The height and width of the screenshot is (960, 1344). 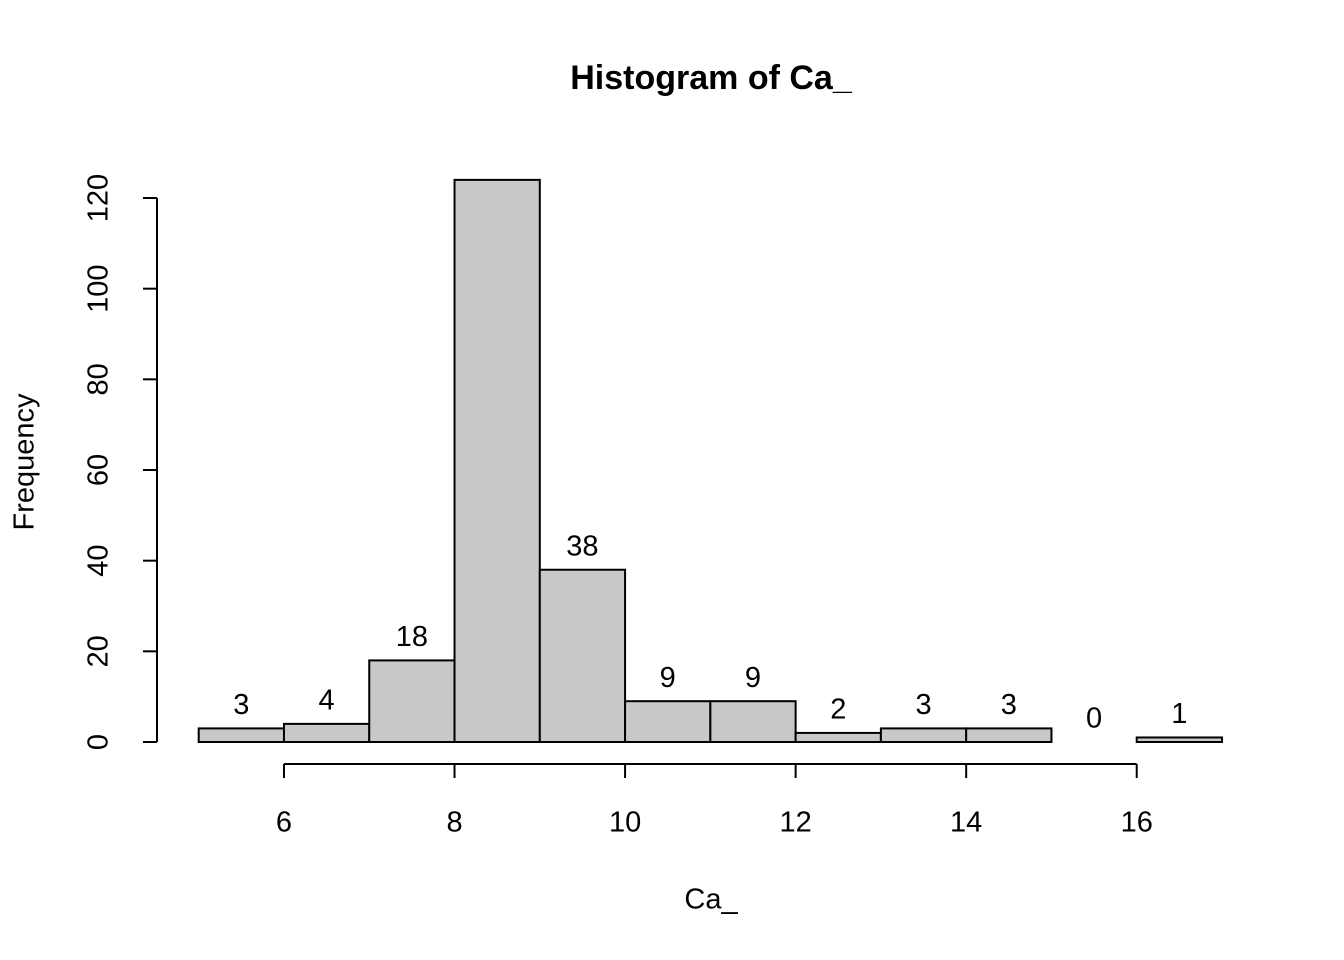 I want to click on x-tick-label: 12, so click(x=795, y=823).